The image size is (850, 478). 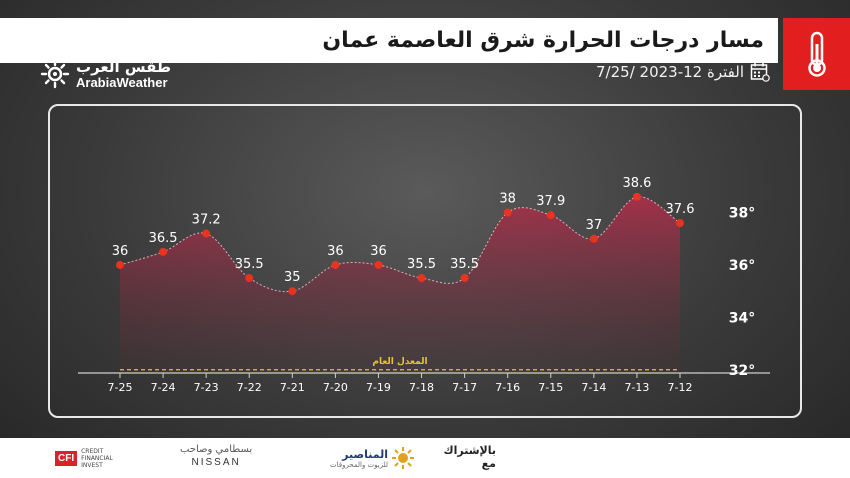 I want to click on sponsor3-sub: CREDIT FINANCIAL INVEST, so click(x=97, y=458).